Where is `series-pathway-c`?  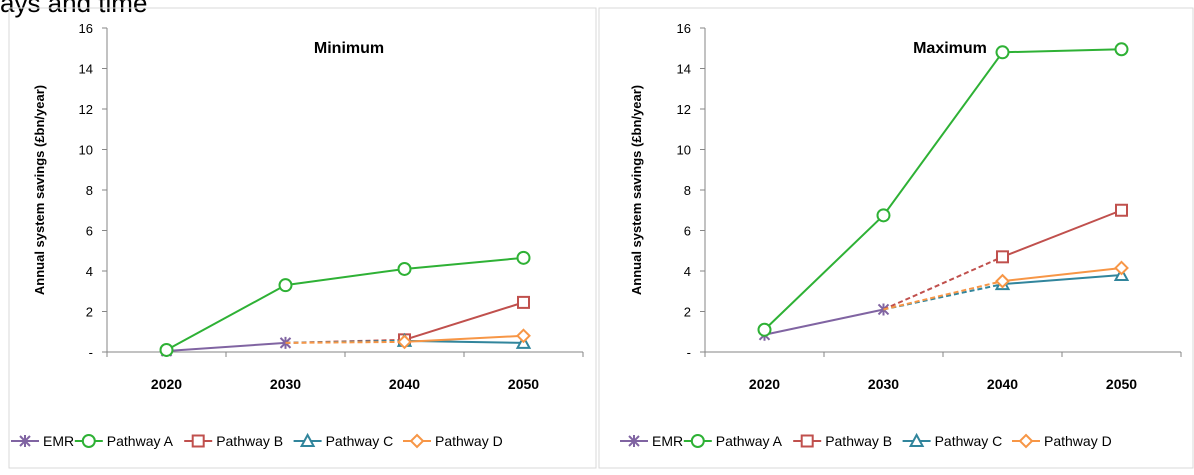
series-pathway-c is located at coordinates (1006, 288).